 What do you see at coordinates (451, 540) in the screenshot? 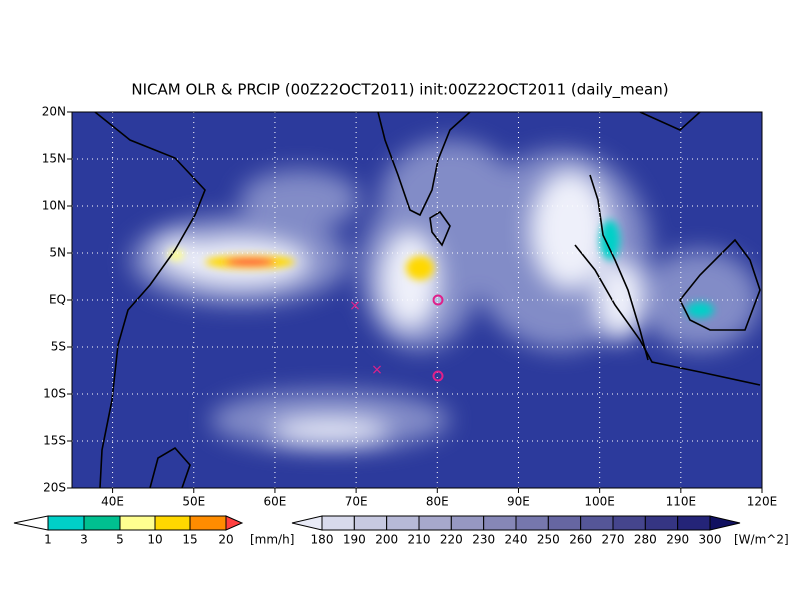
I see `colorbar-label: 220` at bounding box center [451, 540].